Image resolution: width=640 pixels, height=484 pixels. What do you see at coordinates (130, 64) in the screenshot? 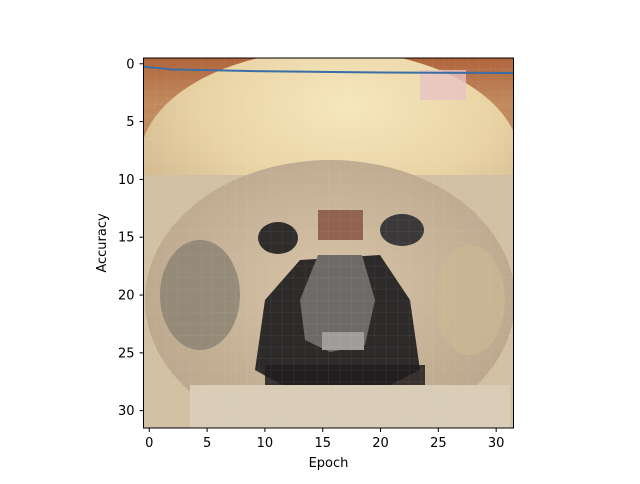
I see `y-tick-label: 0` at bounding box center [130, 64].